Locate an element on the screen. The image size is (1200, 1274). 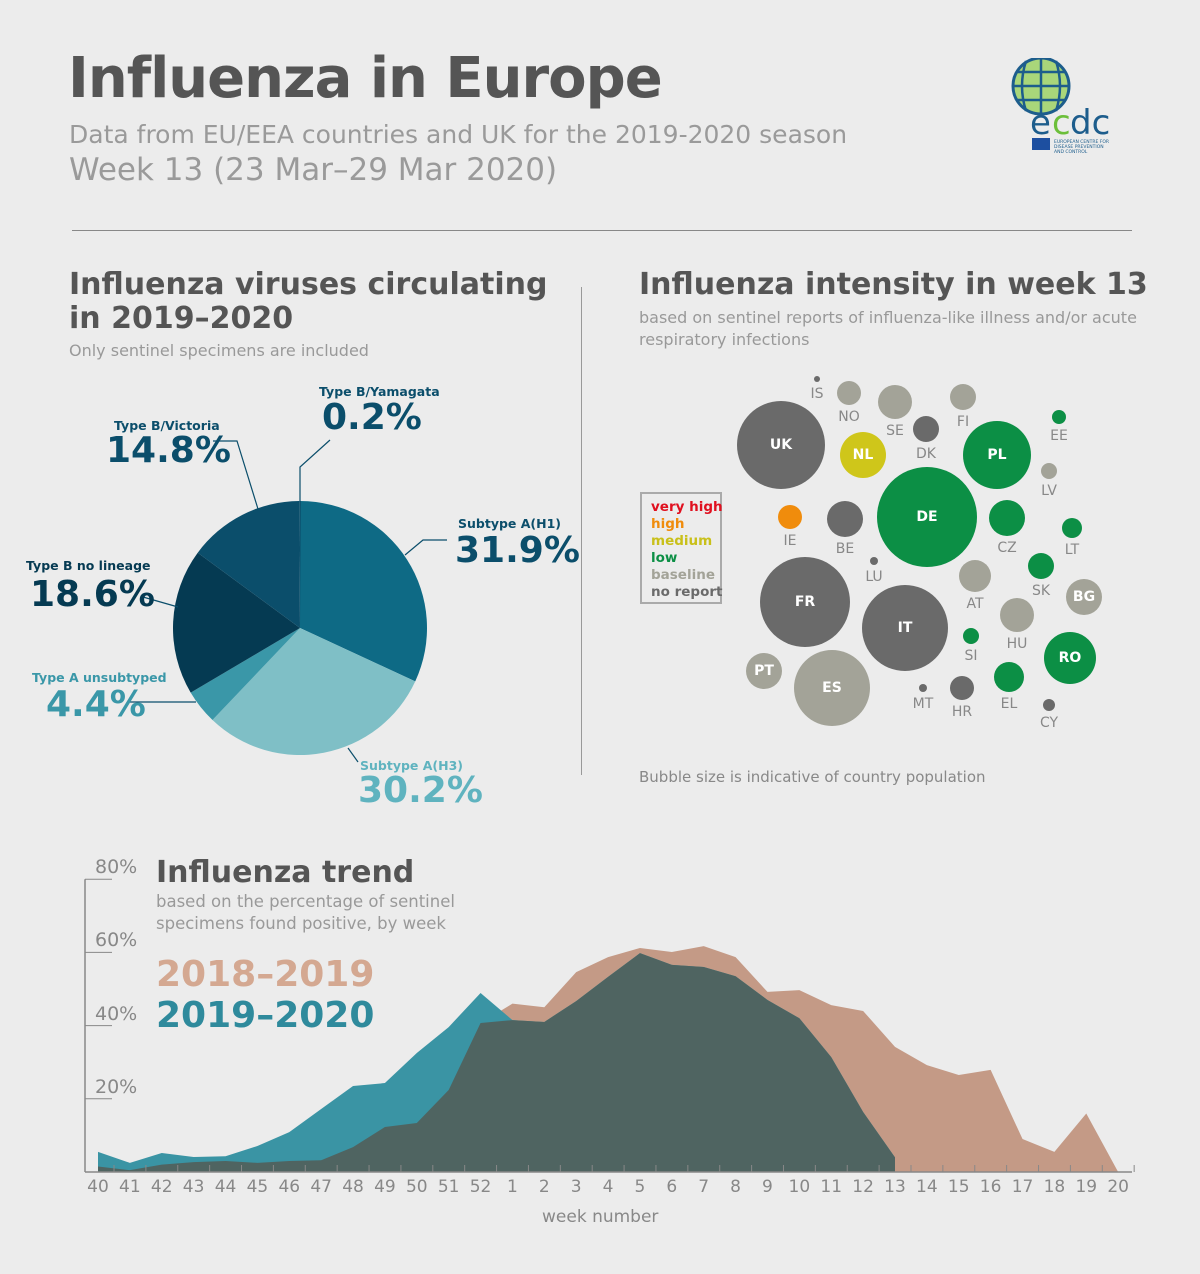
country-label: NL is located at coordinates (863, 455).